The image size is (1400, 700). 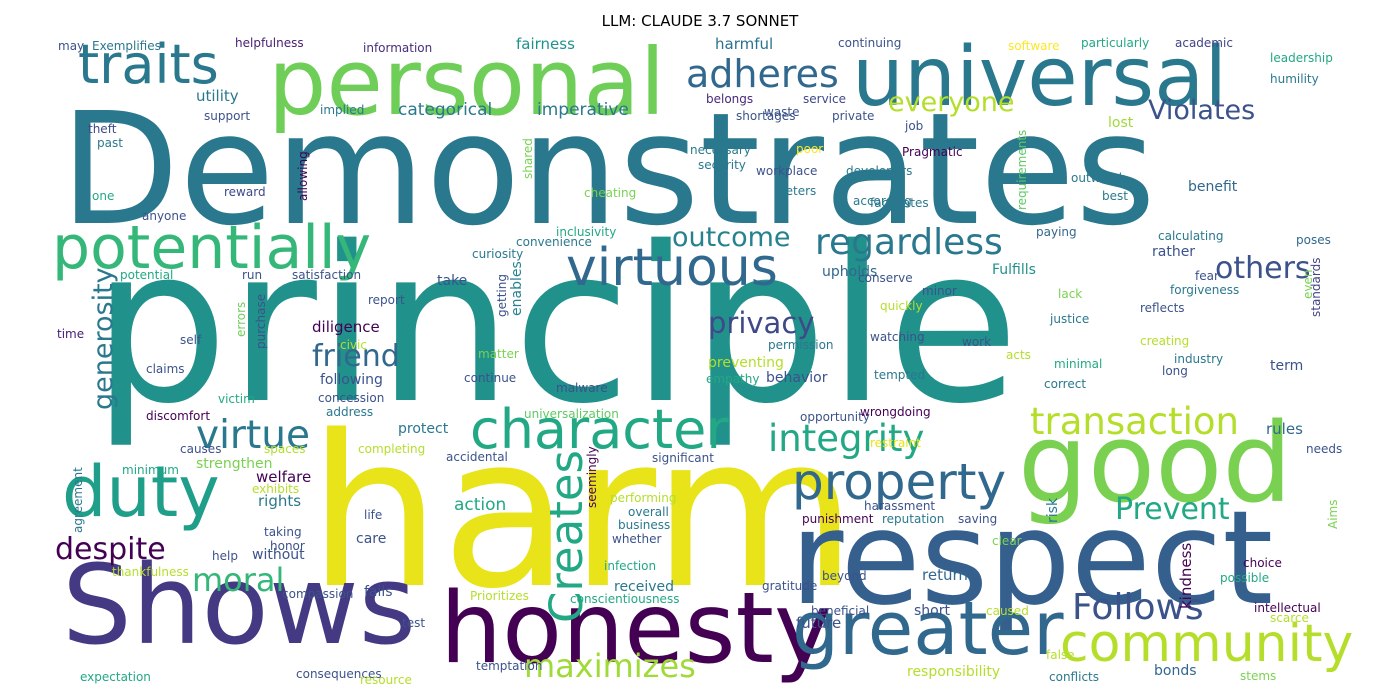 I want to click on word-best: best, so click(x=1115, y=196).